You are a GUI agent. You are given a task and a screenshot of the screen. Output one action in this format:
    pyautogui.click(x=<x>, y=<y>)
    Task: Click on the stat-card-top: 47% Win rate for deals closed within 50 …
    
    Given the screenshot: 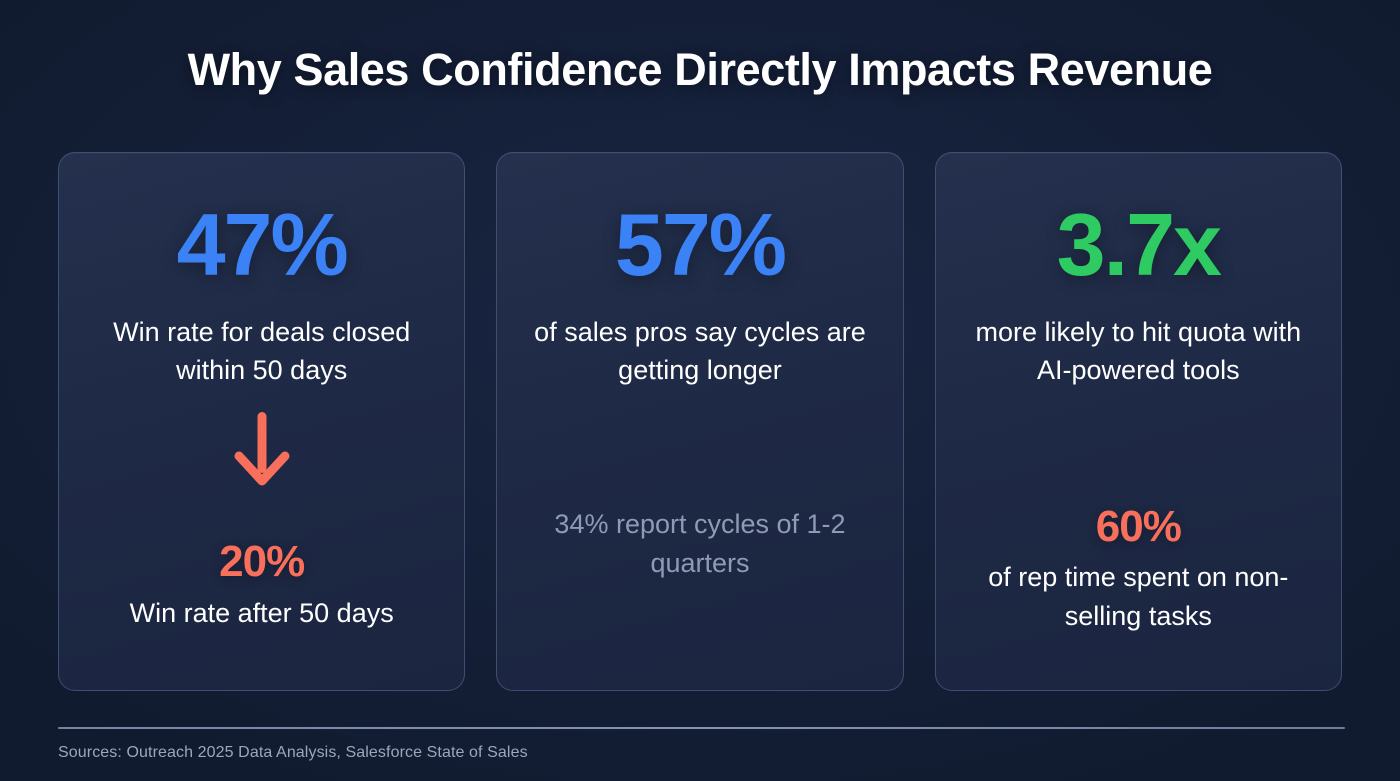 What is the action you would take?
    pyautogui.click(x=261, y=345)
    